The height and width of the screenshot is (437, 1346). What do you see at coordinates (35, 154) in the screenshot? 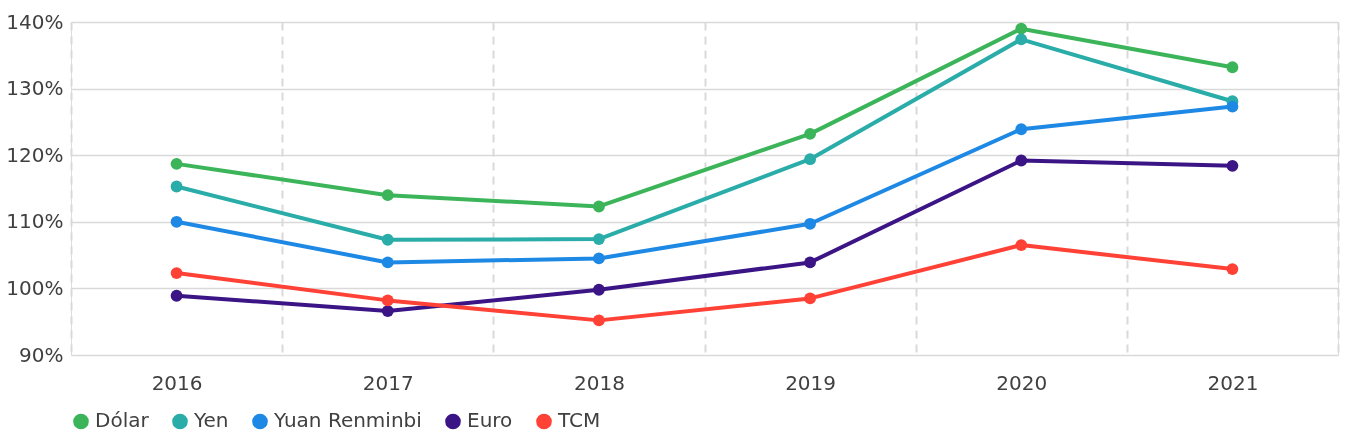
I see `y-tick-label: 120%` at bounding box center [35, 154].